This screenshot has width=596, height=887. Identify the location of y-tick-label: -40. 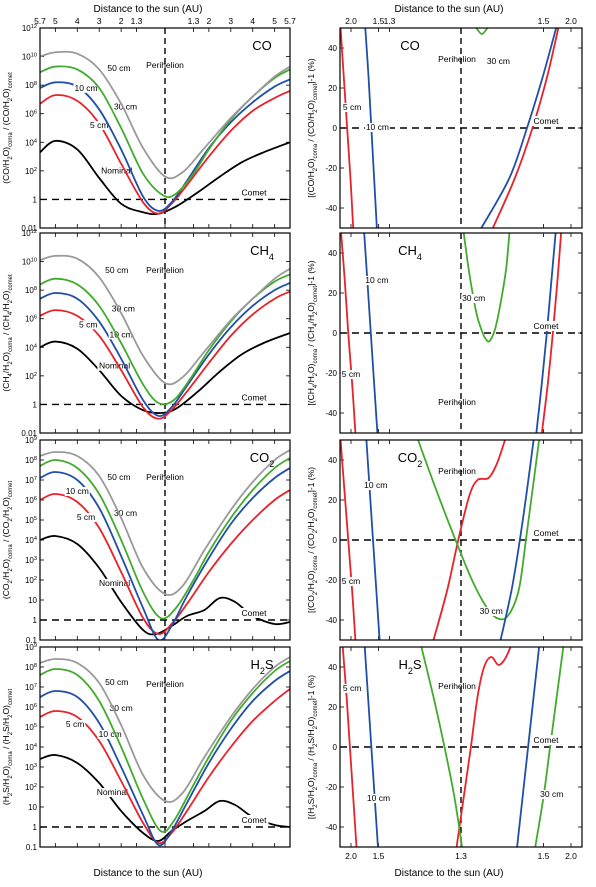
(331, 208).